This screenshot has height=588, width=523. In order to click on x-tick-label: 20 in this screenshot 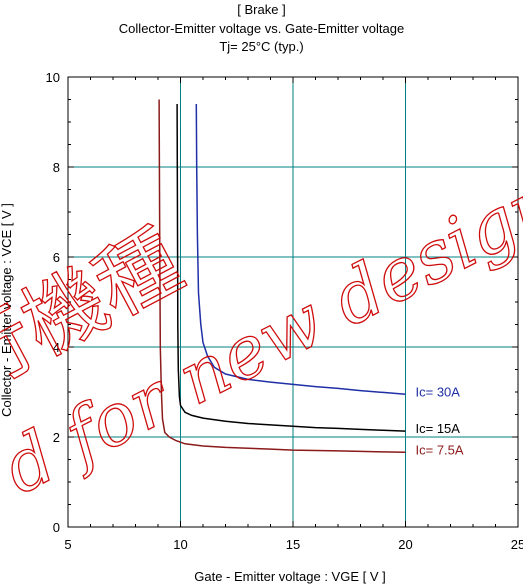, I will do `click(405, 544)`.